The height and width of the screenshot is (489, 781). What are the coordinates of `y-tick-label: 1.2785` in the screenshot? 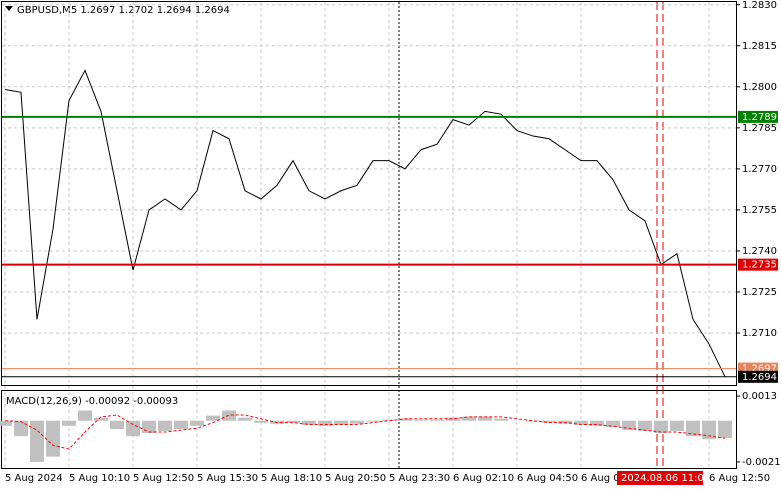 It's located at (759, 128).